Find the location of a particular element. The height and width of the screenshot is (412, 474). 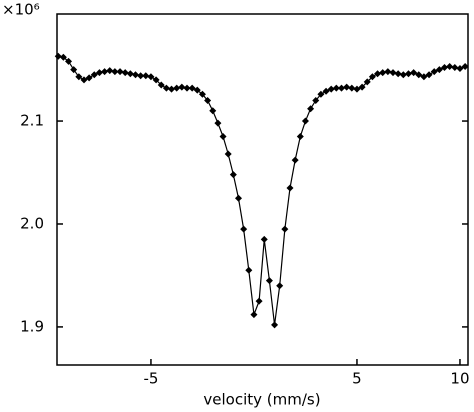

y-tick-label: 1.9 is located at coordinates (32, 326).